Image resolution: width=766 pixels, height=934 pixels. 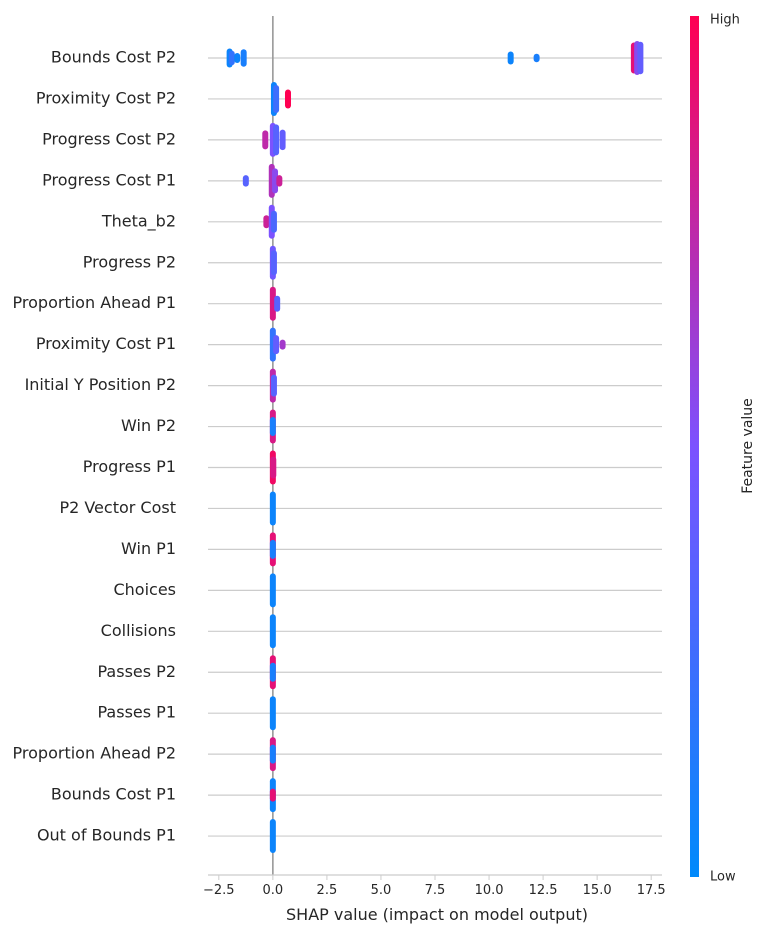 What do you see at coordinates (723, 877) in the screenshot?
I see `colorbar-low-label: Low` at bounding box center [723, 877].